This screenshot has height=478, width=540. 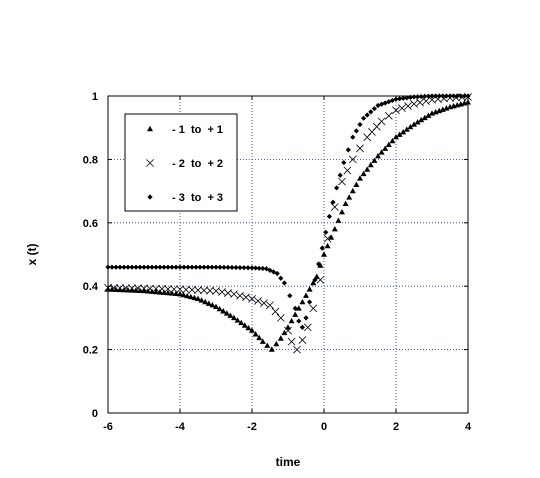 I want to click on y-tick-label: 0.8, so click(x=90, y=160).